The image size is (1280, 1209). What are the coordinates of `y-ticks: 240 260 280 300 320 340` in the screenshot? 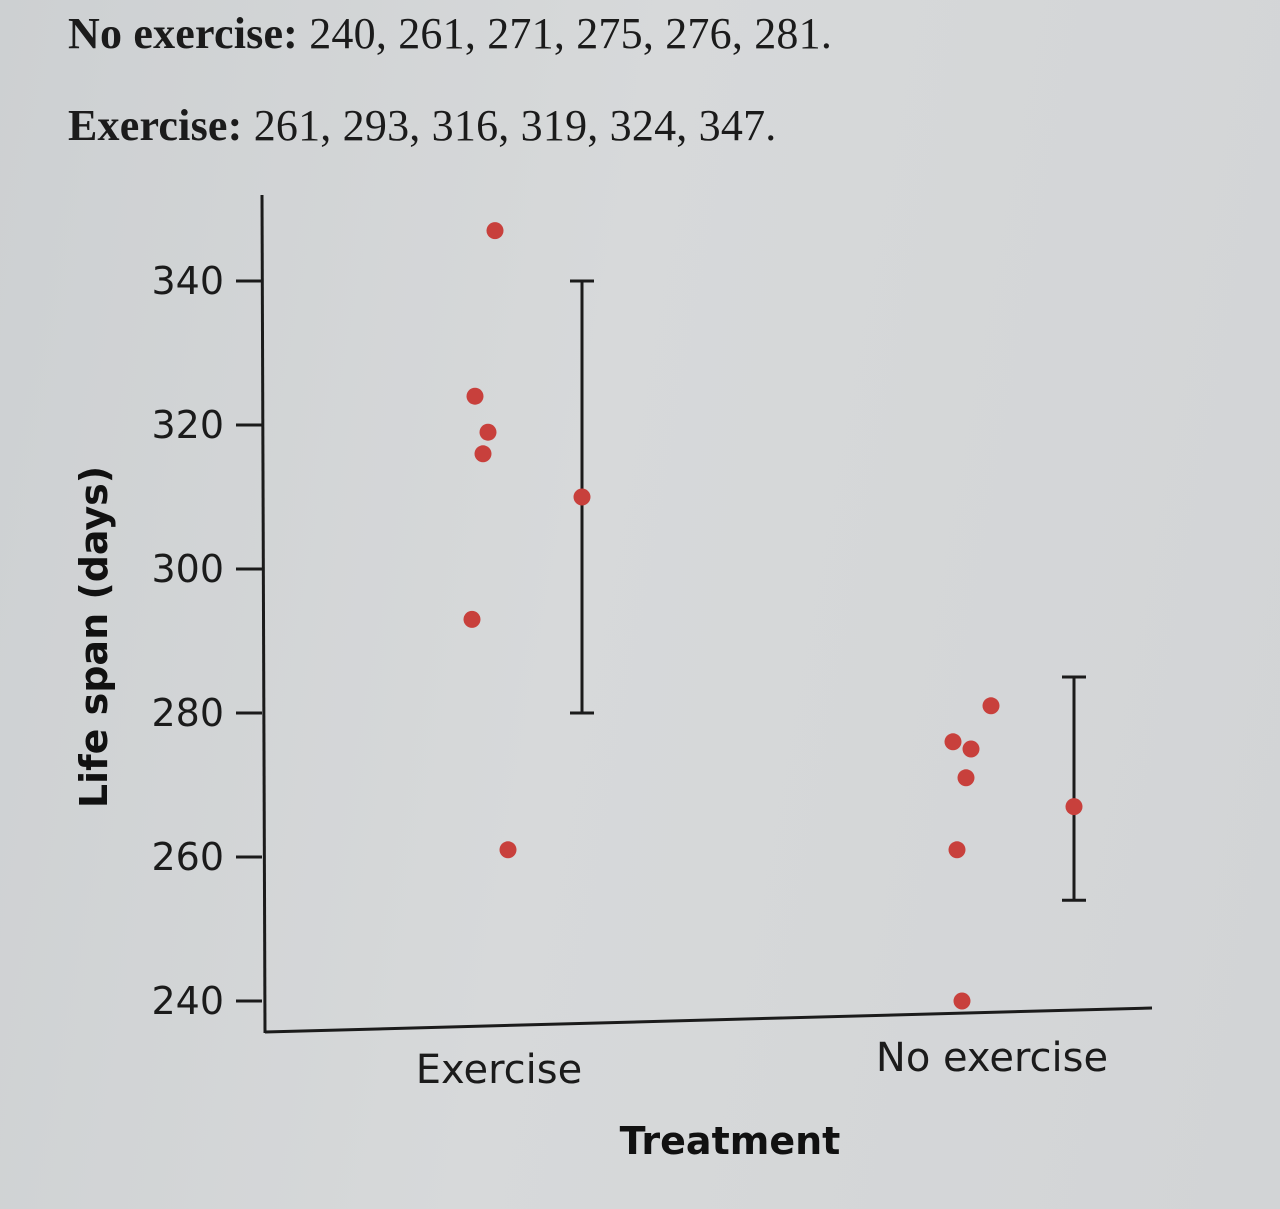 It's located at (206, 641).